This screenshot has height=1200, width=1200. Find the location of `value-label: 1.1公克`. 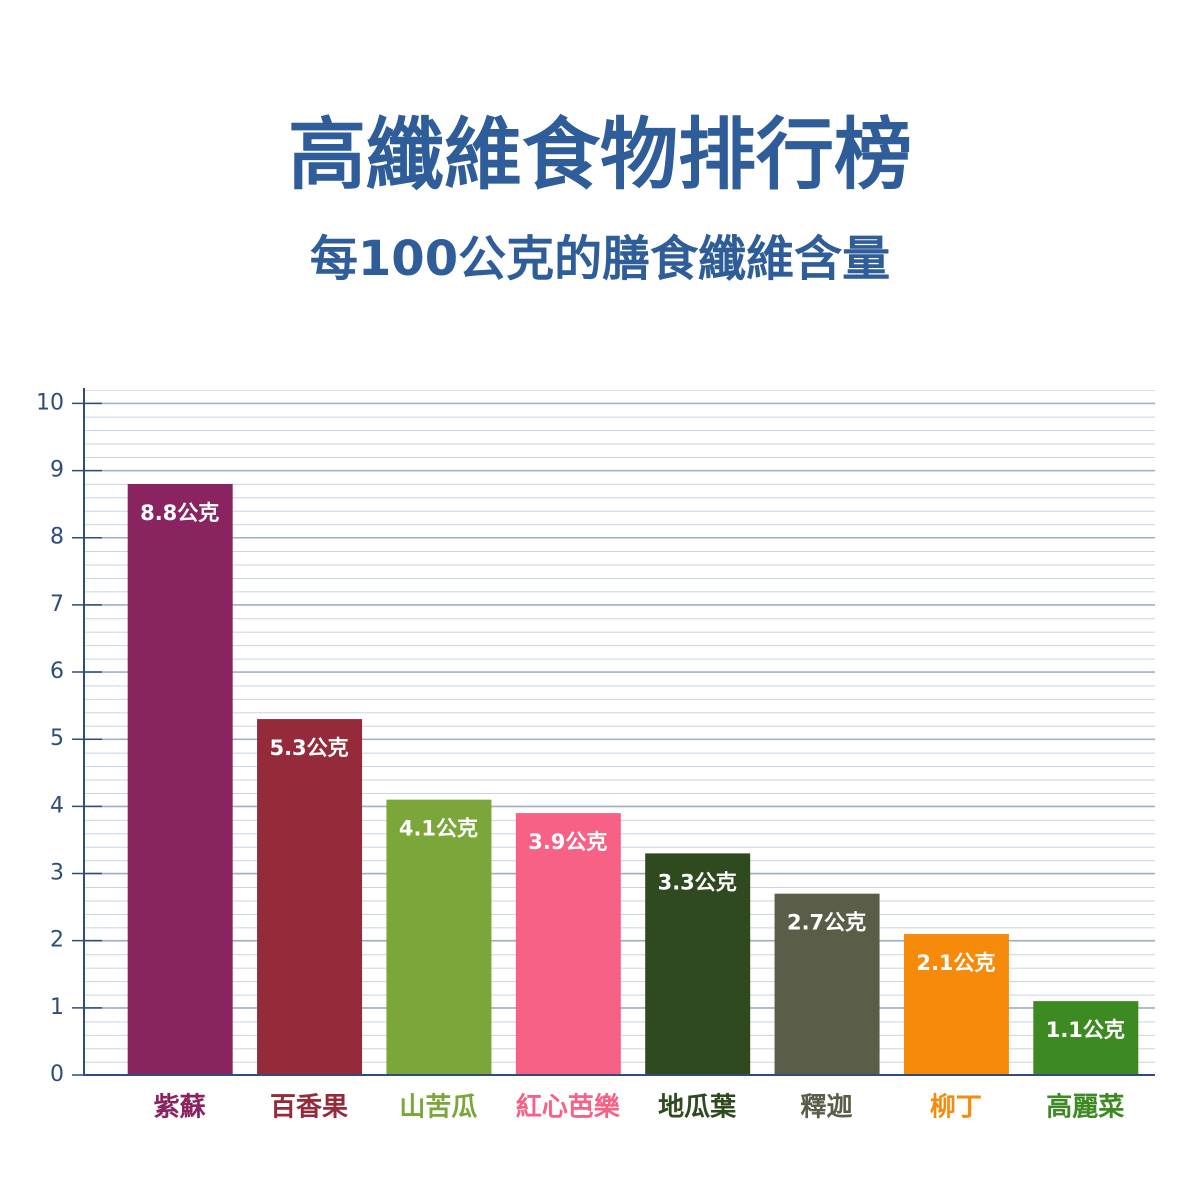

value-label: 1.1公克 is located at coordinates (1085, 1030).